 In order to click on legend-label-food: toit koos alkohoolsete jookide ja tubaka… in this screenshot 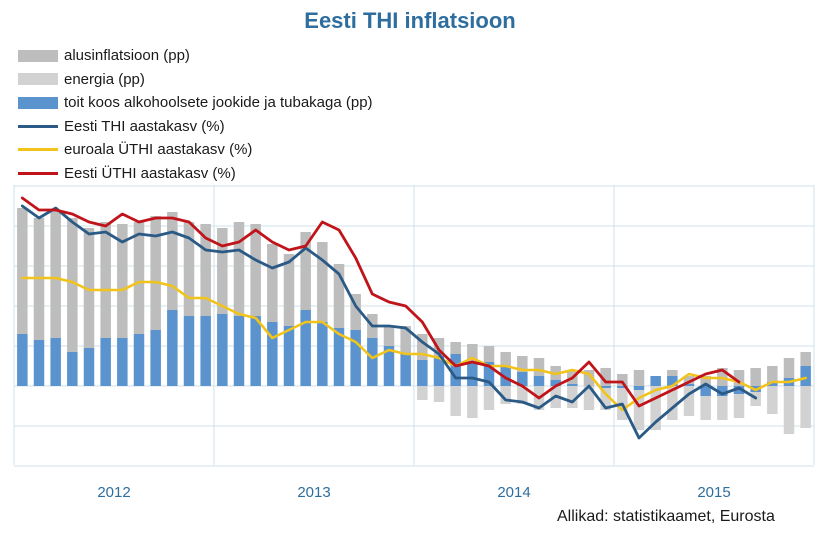, I will do `click(218, 103)`.